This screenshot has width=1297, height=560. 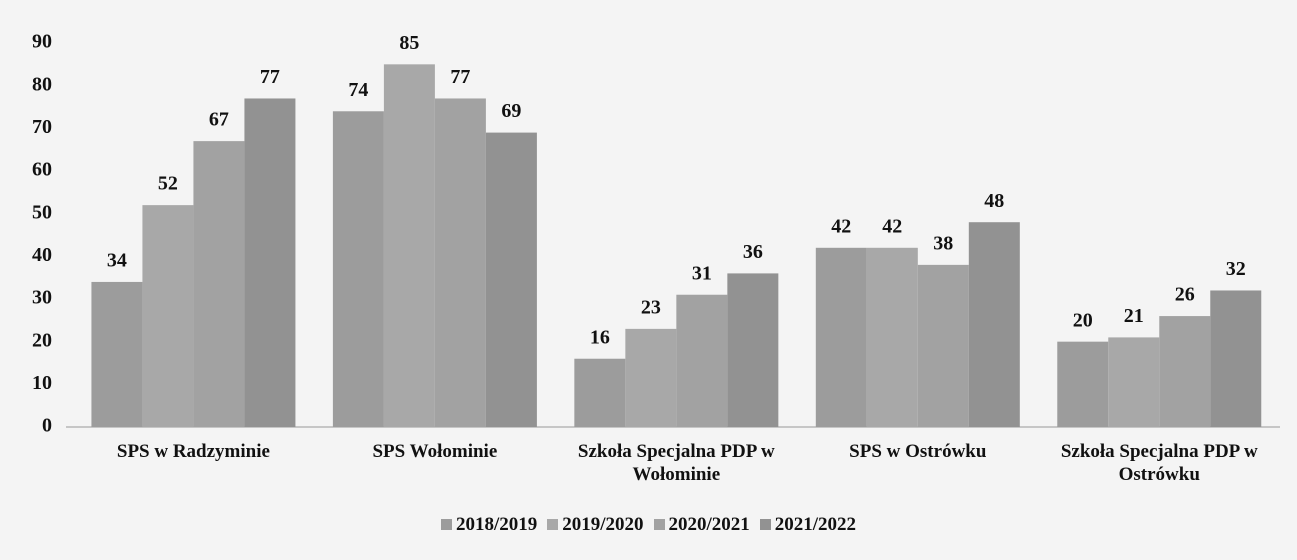 What do you see at coordinates (943, 243) in the screenshot?
I see `data-label: 38` at bounding box center [943, 243].